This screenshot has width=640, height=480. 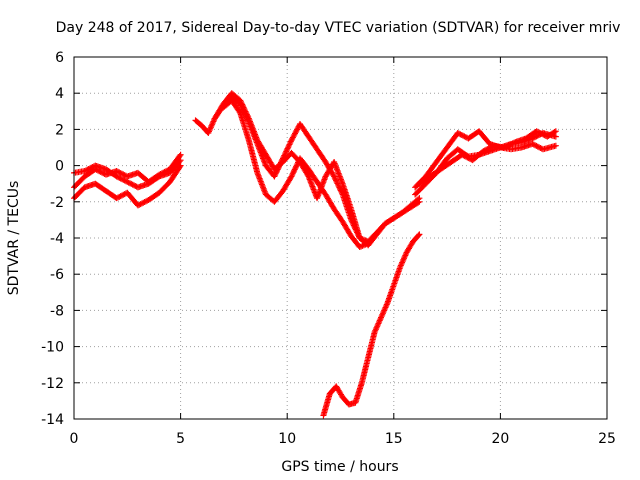 I want to click on series-track-f, so click(x=296, y=174).